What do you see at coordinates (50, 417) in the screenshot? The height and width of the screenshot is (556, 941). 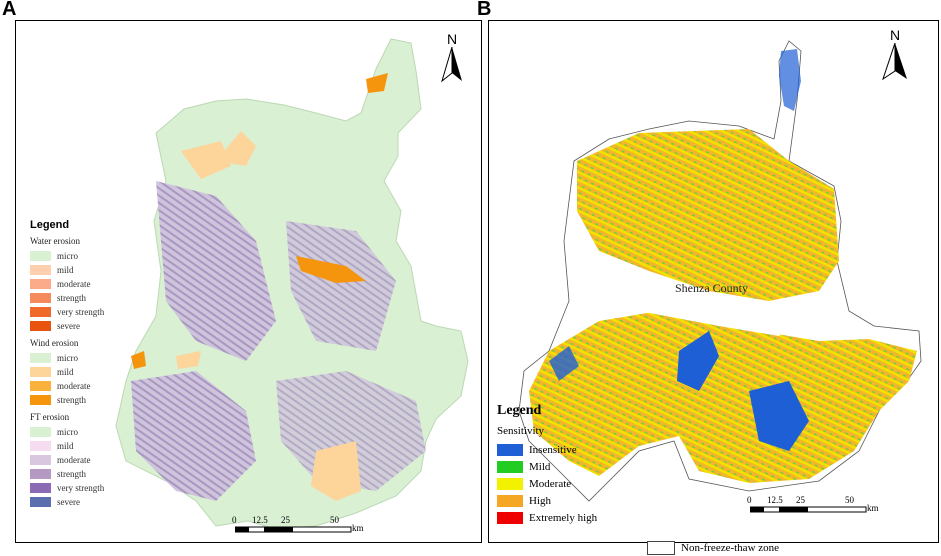 I see `legend-group-title: FT erosion` at bounding box center [50, 417].